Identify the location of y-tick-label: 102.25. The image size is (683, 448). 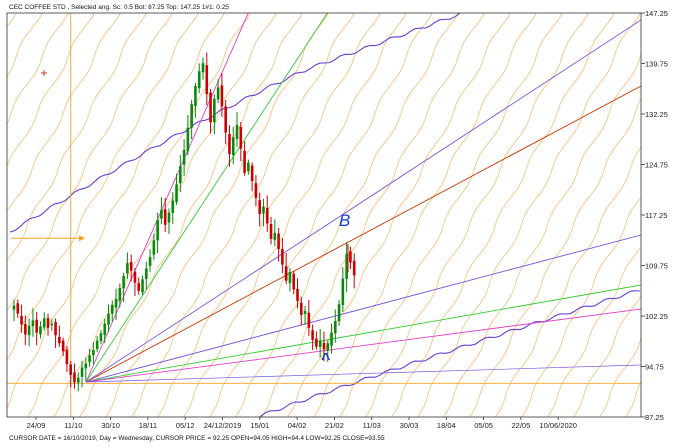
(656, 316).